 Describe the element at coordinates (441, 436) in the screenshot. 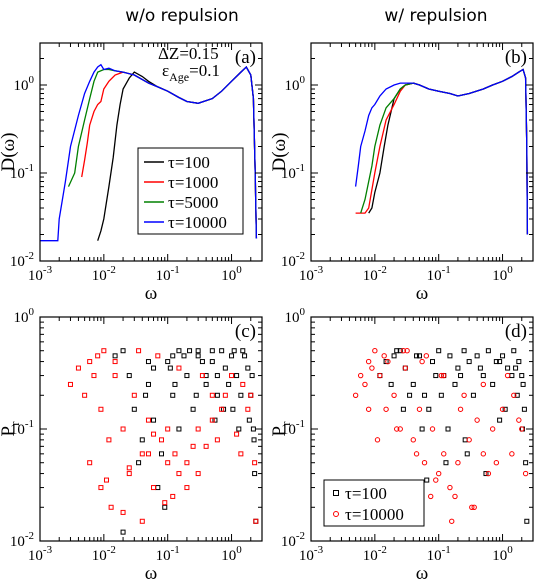

I see `plot-area` at that location.